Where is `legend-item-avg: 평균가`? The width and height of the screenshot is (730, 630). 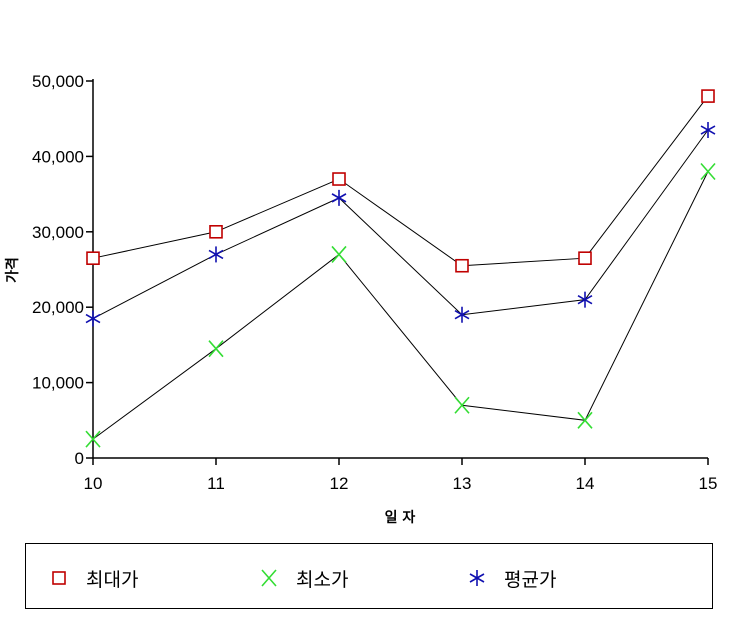 legend-item-avg: 평균가 is located at coordinates (512, 578).